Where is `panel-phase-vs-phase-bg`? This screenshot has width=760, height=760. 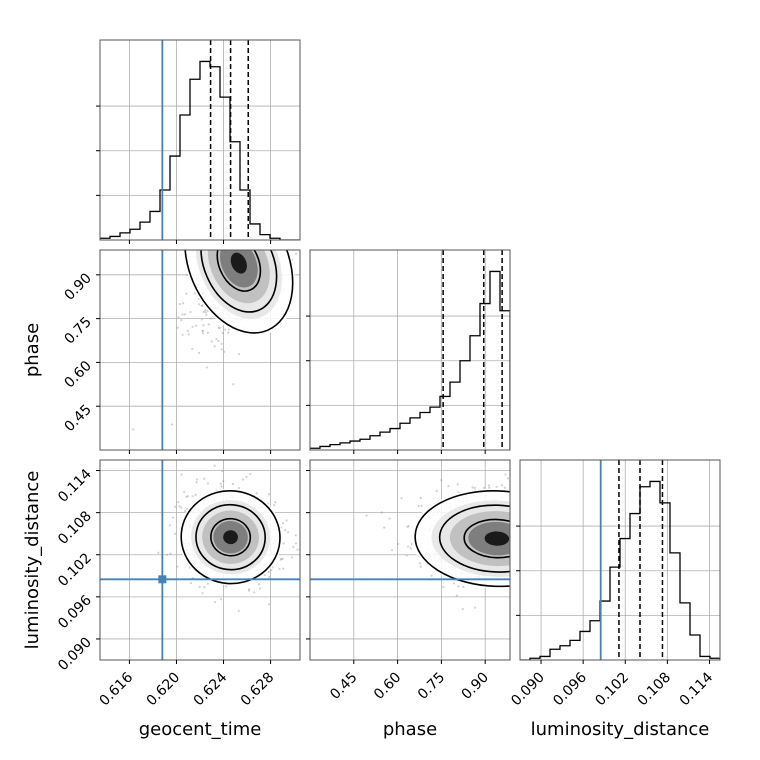
panel-phase-vs-phase-bg is located at coordinates (410, 350).